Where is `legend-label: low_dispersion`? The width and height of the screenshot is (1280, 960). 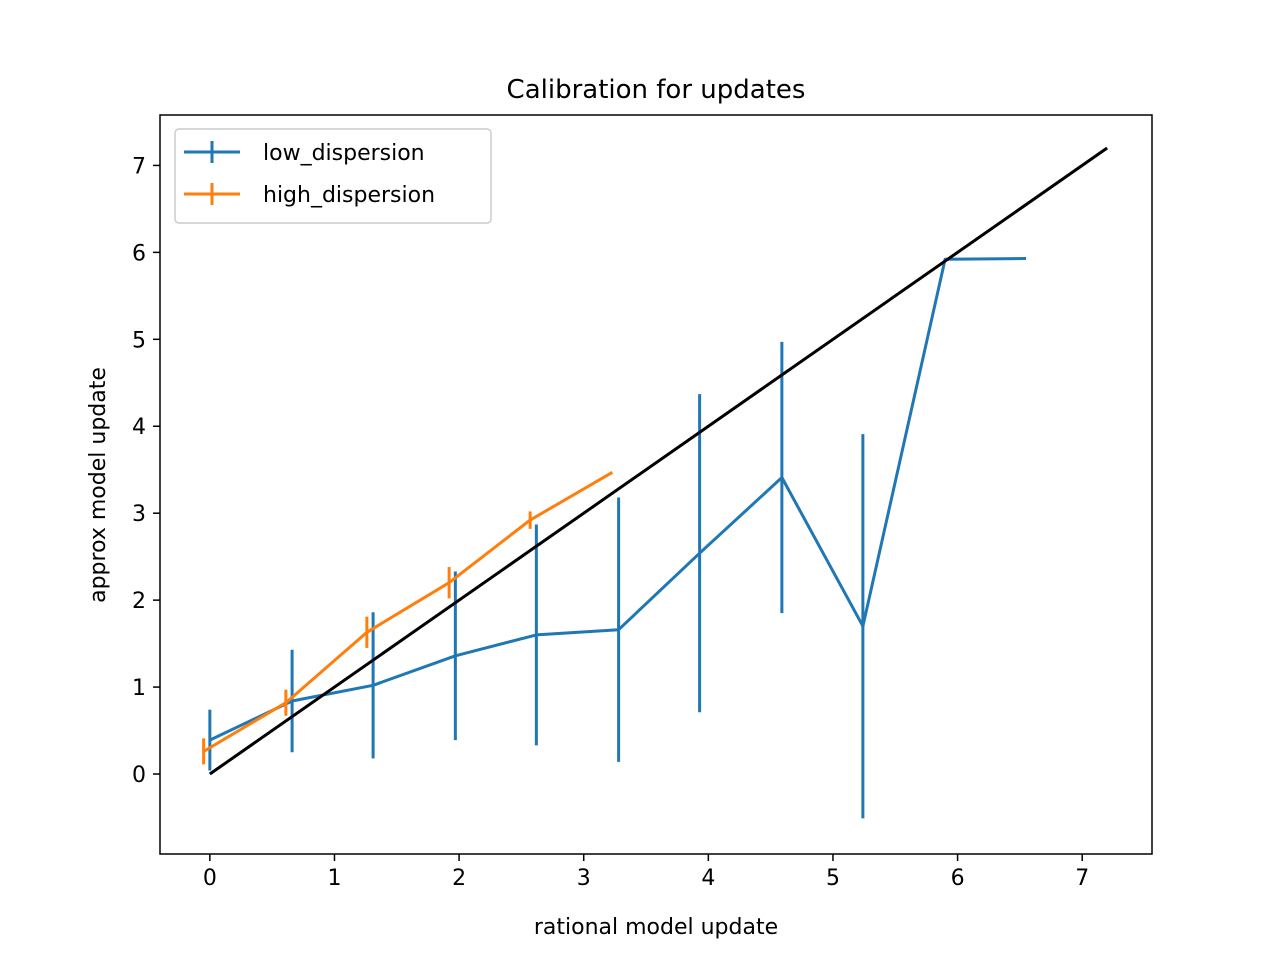
legend-label: low_dispersion is located at coordinates (344, 153).